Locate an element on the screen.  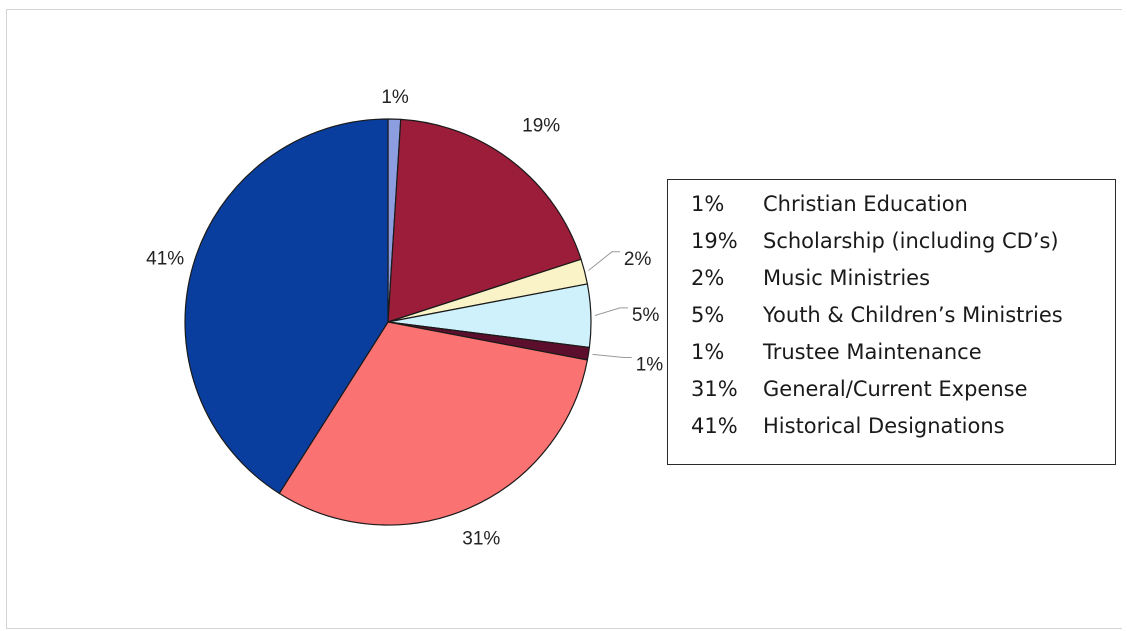
legend-entry: 31% General/Current Expense is located at coordinates (891, 395).